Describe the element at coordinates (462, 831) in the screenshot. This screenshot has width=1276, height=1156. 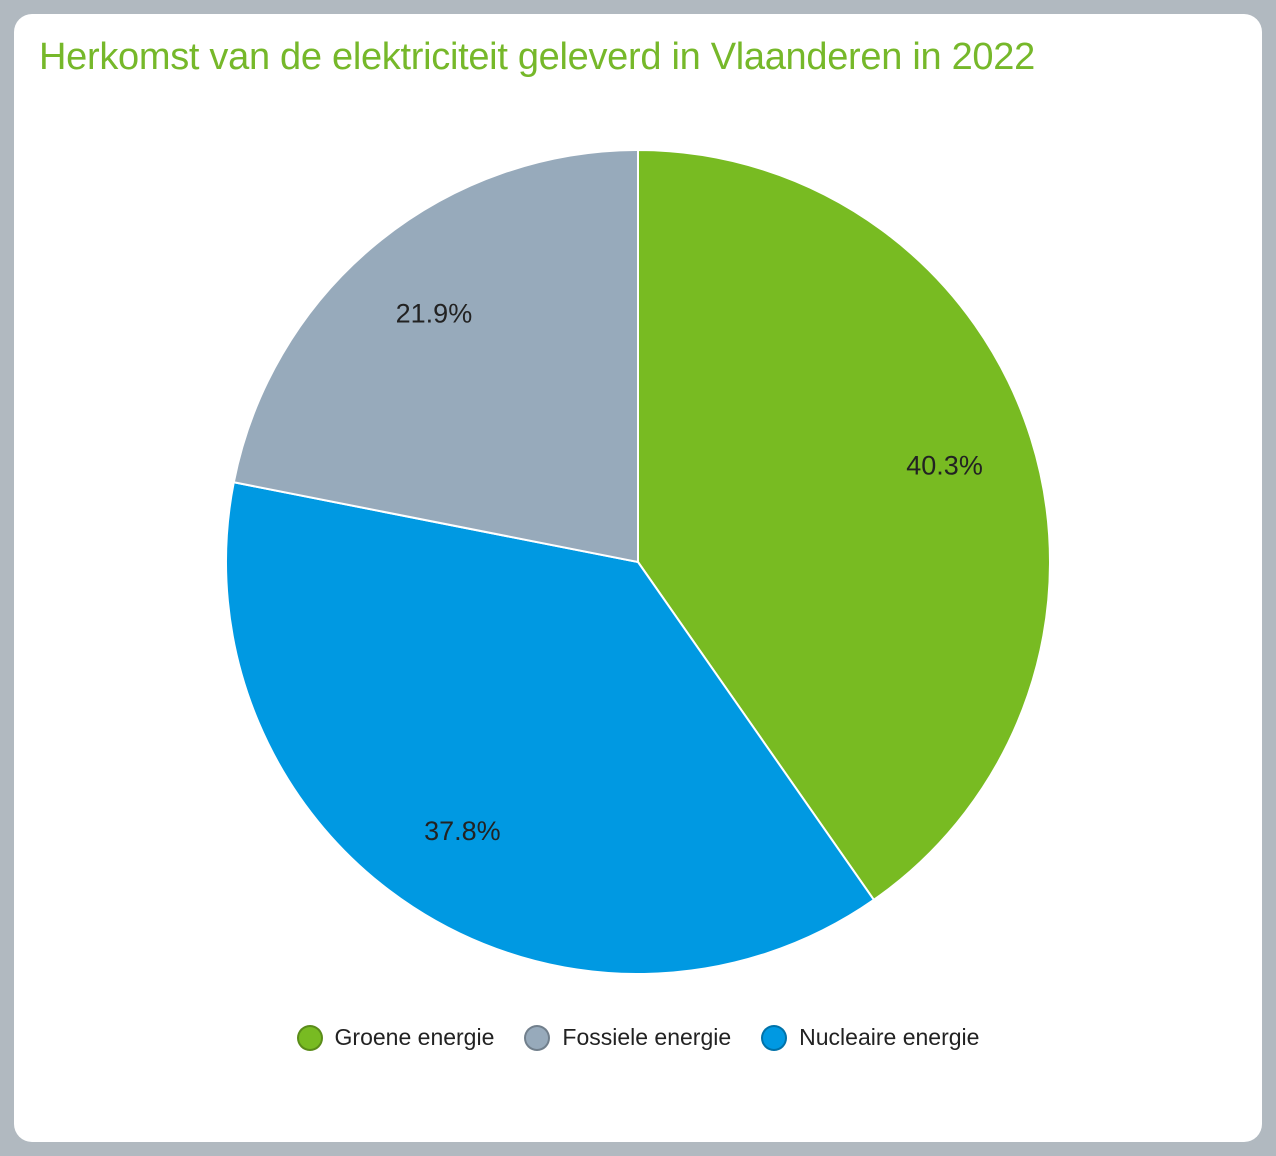
I see `slice-label-1: 37.8%` at that location.